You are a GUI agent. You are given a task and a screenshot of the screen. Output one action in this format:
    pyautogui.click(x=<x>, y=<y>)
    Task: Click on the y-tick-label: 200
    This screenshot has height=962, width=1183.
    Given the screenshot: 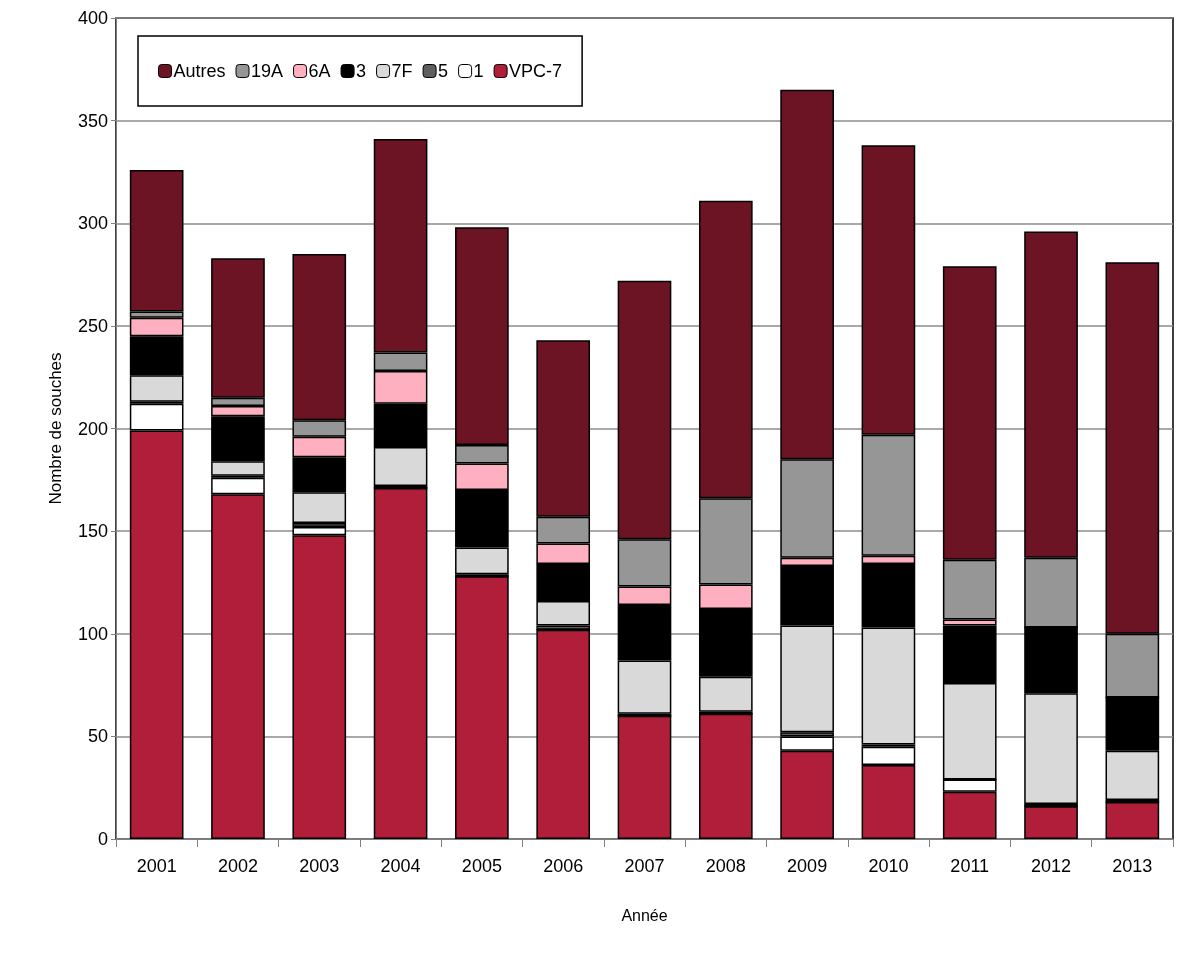 What is the action you would take?
    pyautogui.click(x=92, y=428)
    